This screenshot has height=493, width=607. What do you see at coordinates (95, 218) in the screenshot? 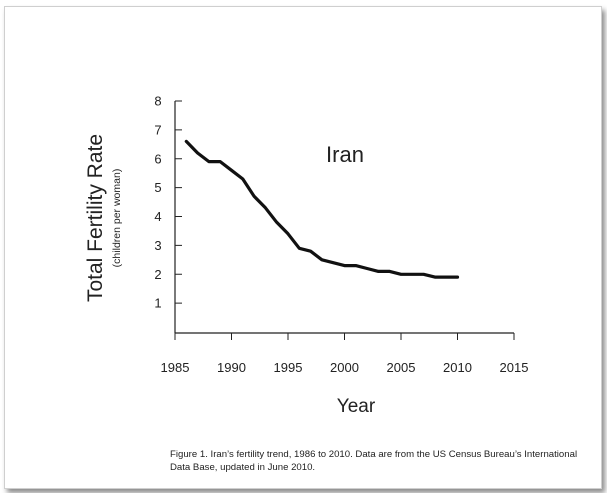
I see `y-axis-label: Total Fertility Rate` at bounding box center [95, 218].